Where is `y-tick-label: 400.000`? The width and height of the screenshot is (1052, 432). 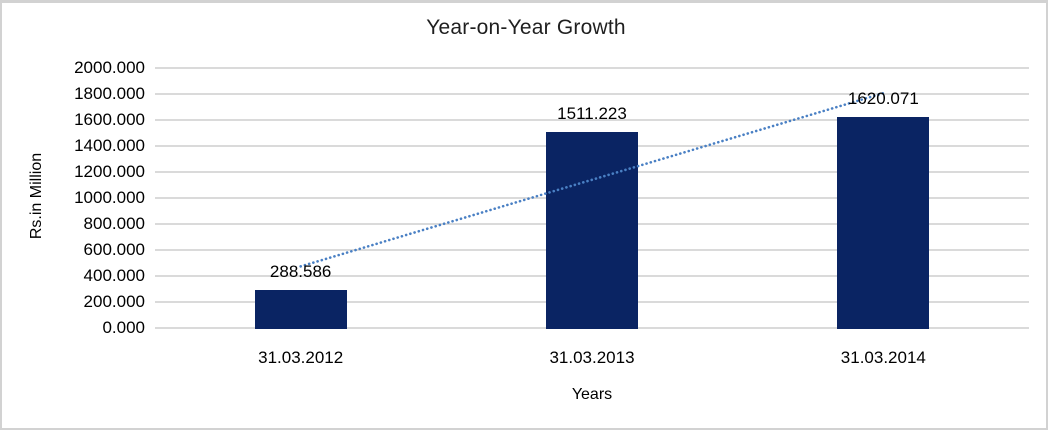 y-tick-label: 400.000 is located at coordinates (114, 275).